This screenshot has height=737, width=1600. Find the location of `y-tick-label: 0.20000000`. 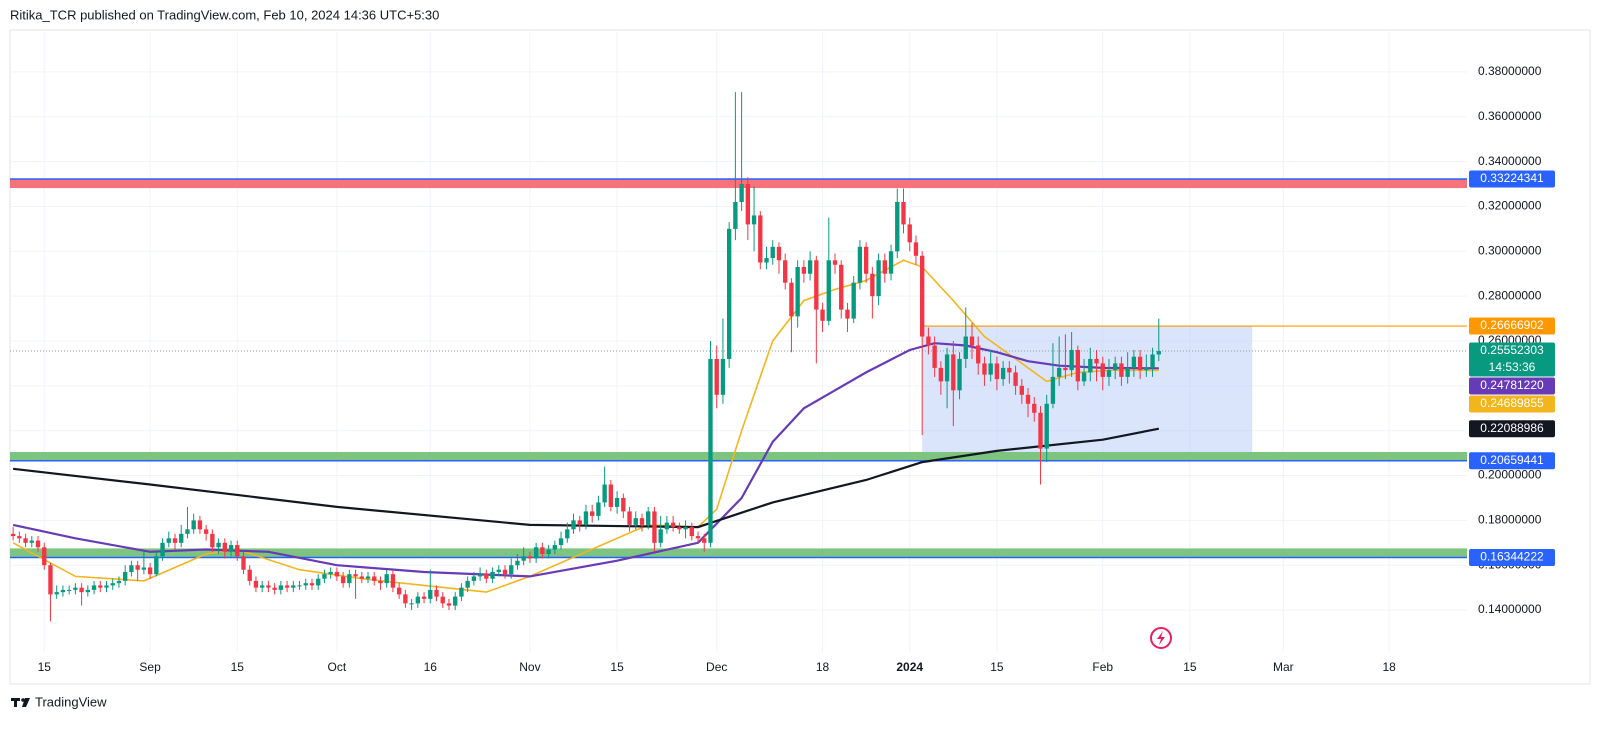

y-tick-label: 0.20000000 is located at coordinates (1510, 475).